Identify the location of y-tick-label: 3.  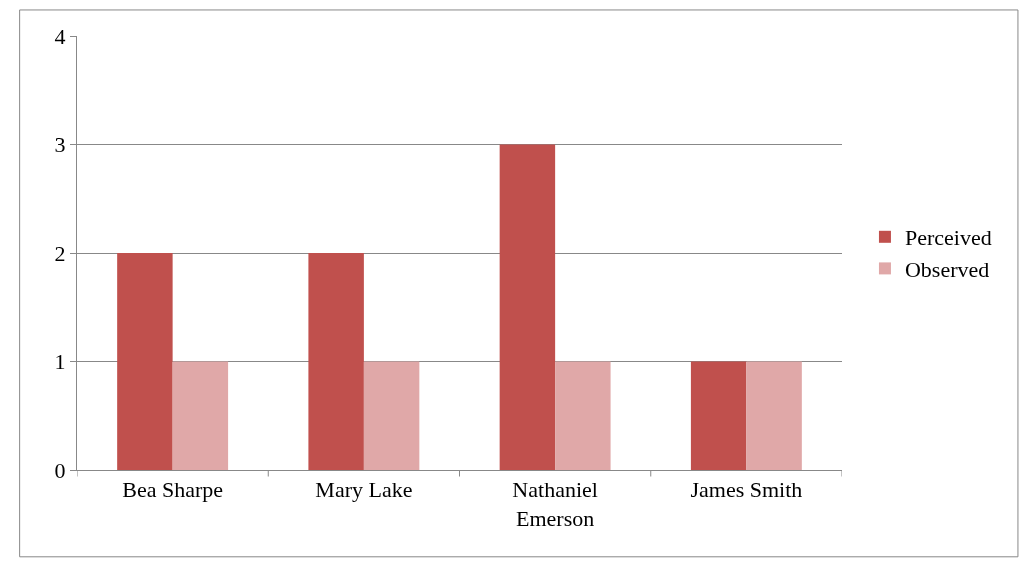
(60, 145).